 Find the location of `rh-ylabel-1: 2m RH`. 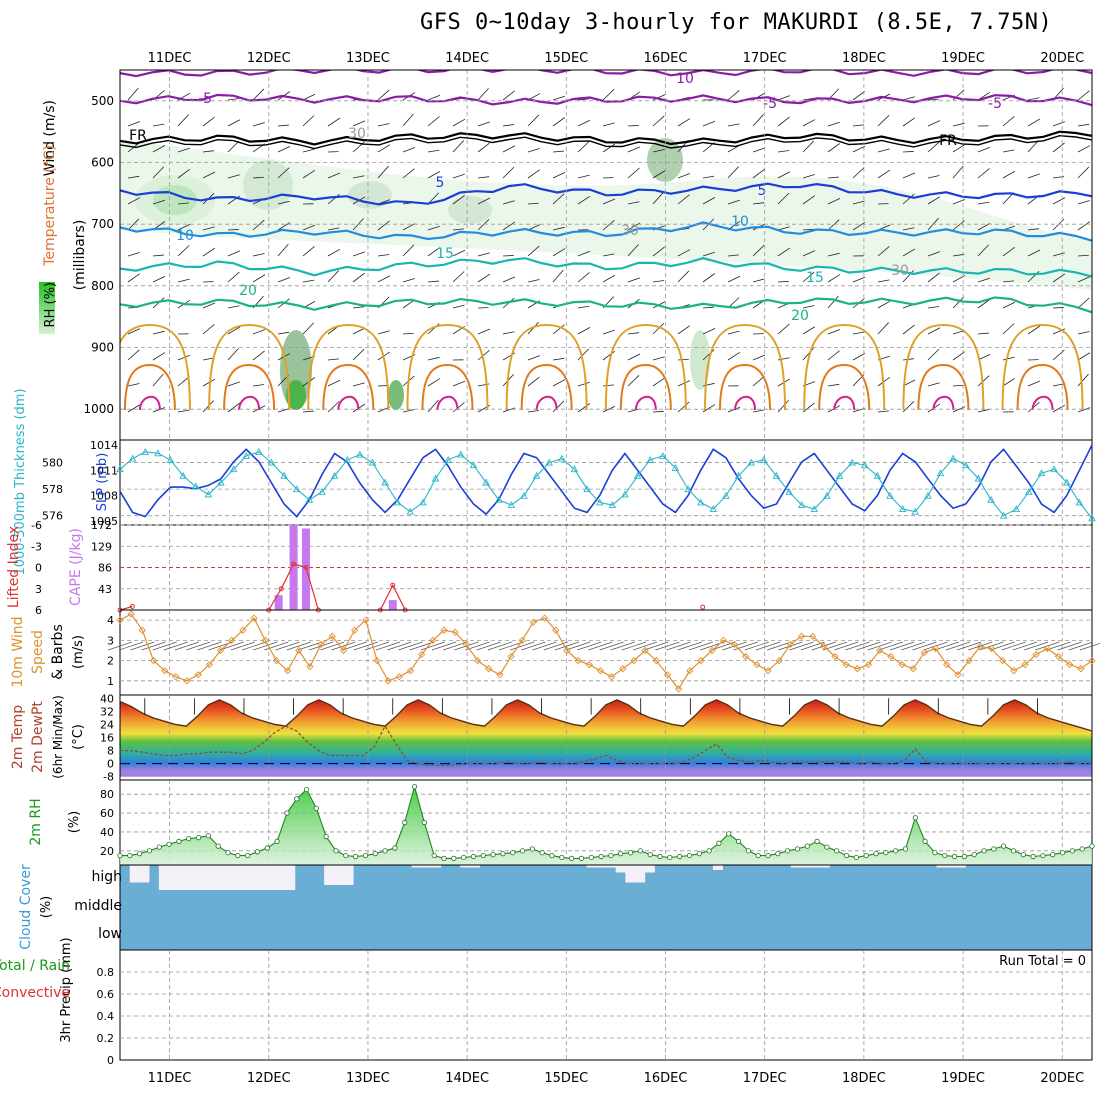

rh-ylabel-1: 2m RH is located at coordinates (36, 821).